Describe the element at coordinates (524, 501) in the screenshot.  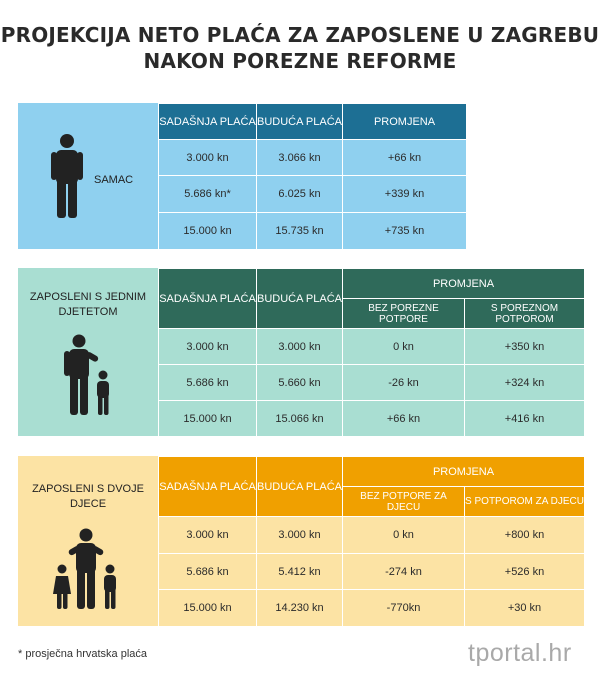
I see `col-subheader-with: S POTPOROM ZA DJECU` at that location.